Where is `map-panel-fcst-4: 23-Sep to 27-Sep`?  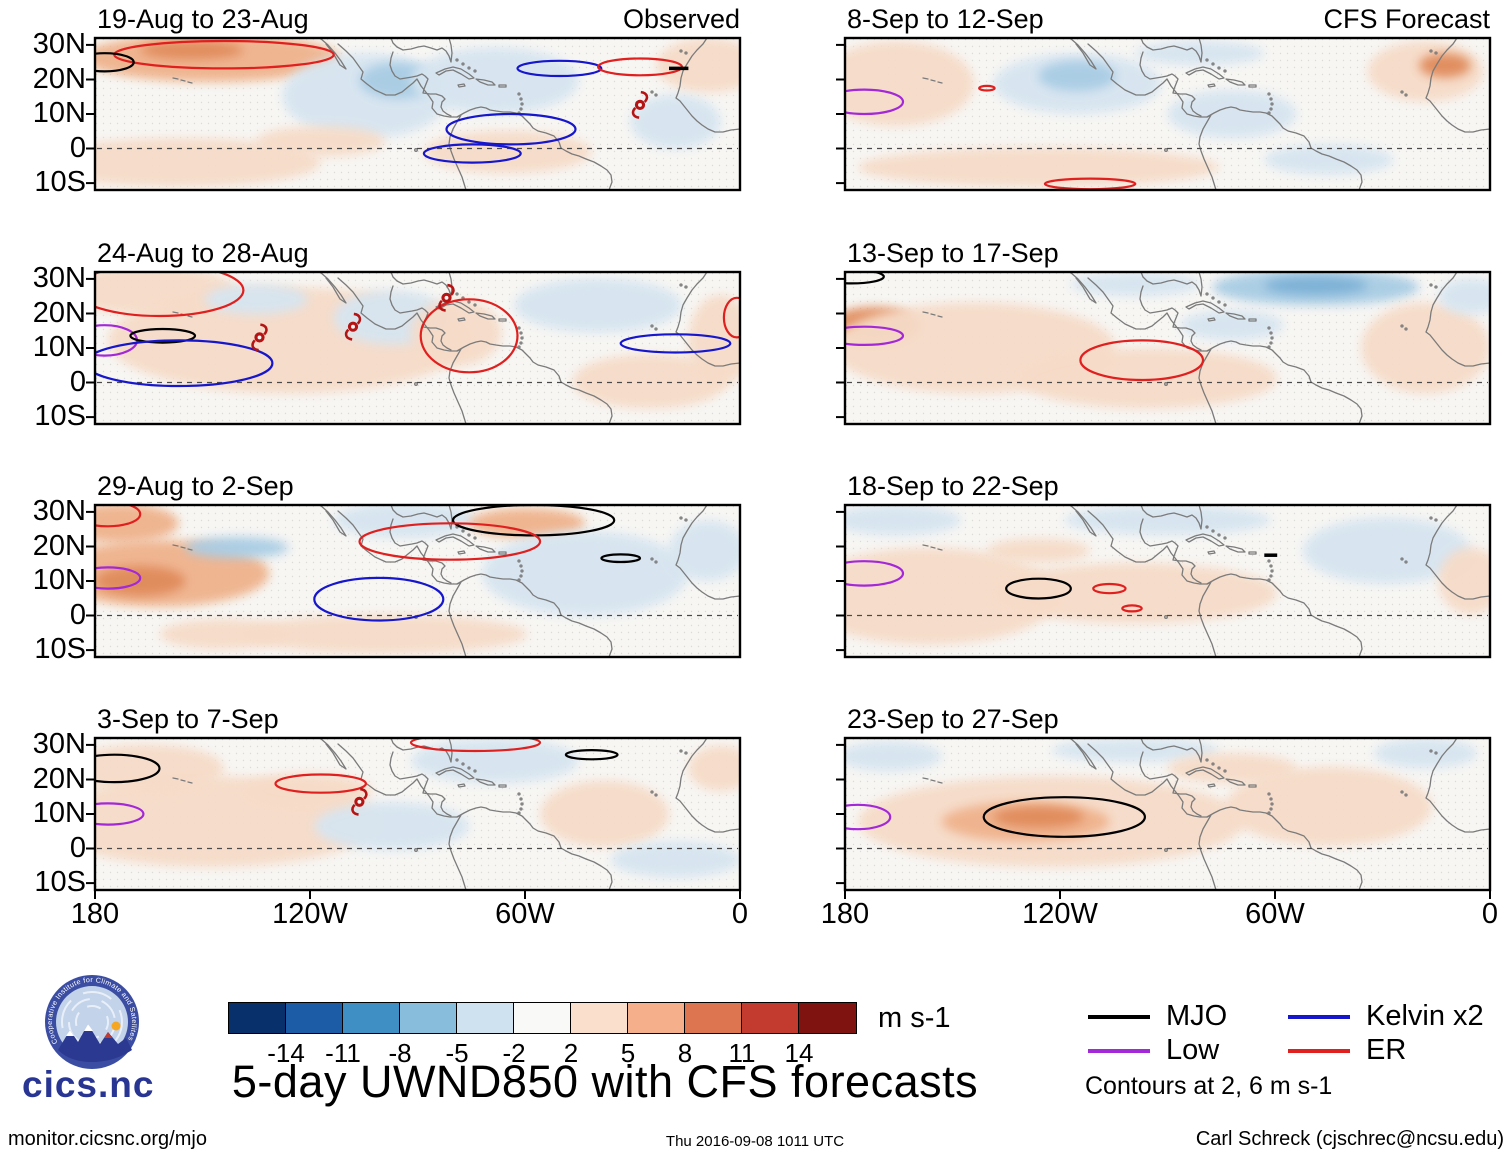 map-panel-fcst-4: 23-Sep to 27-Sep is located at coordinates (1164, 801).